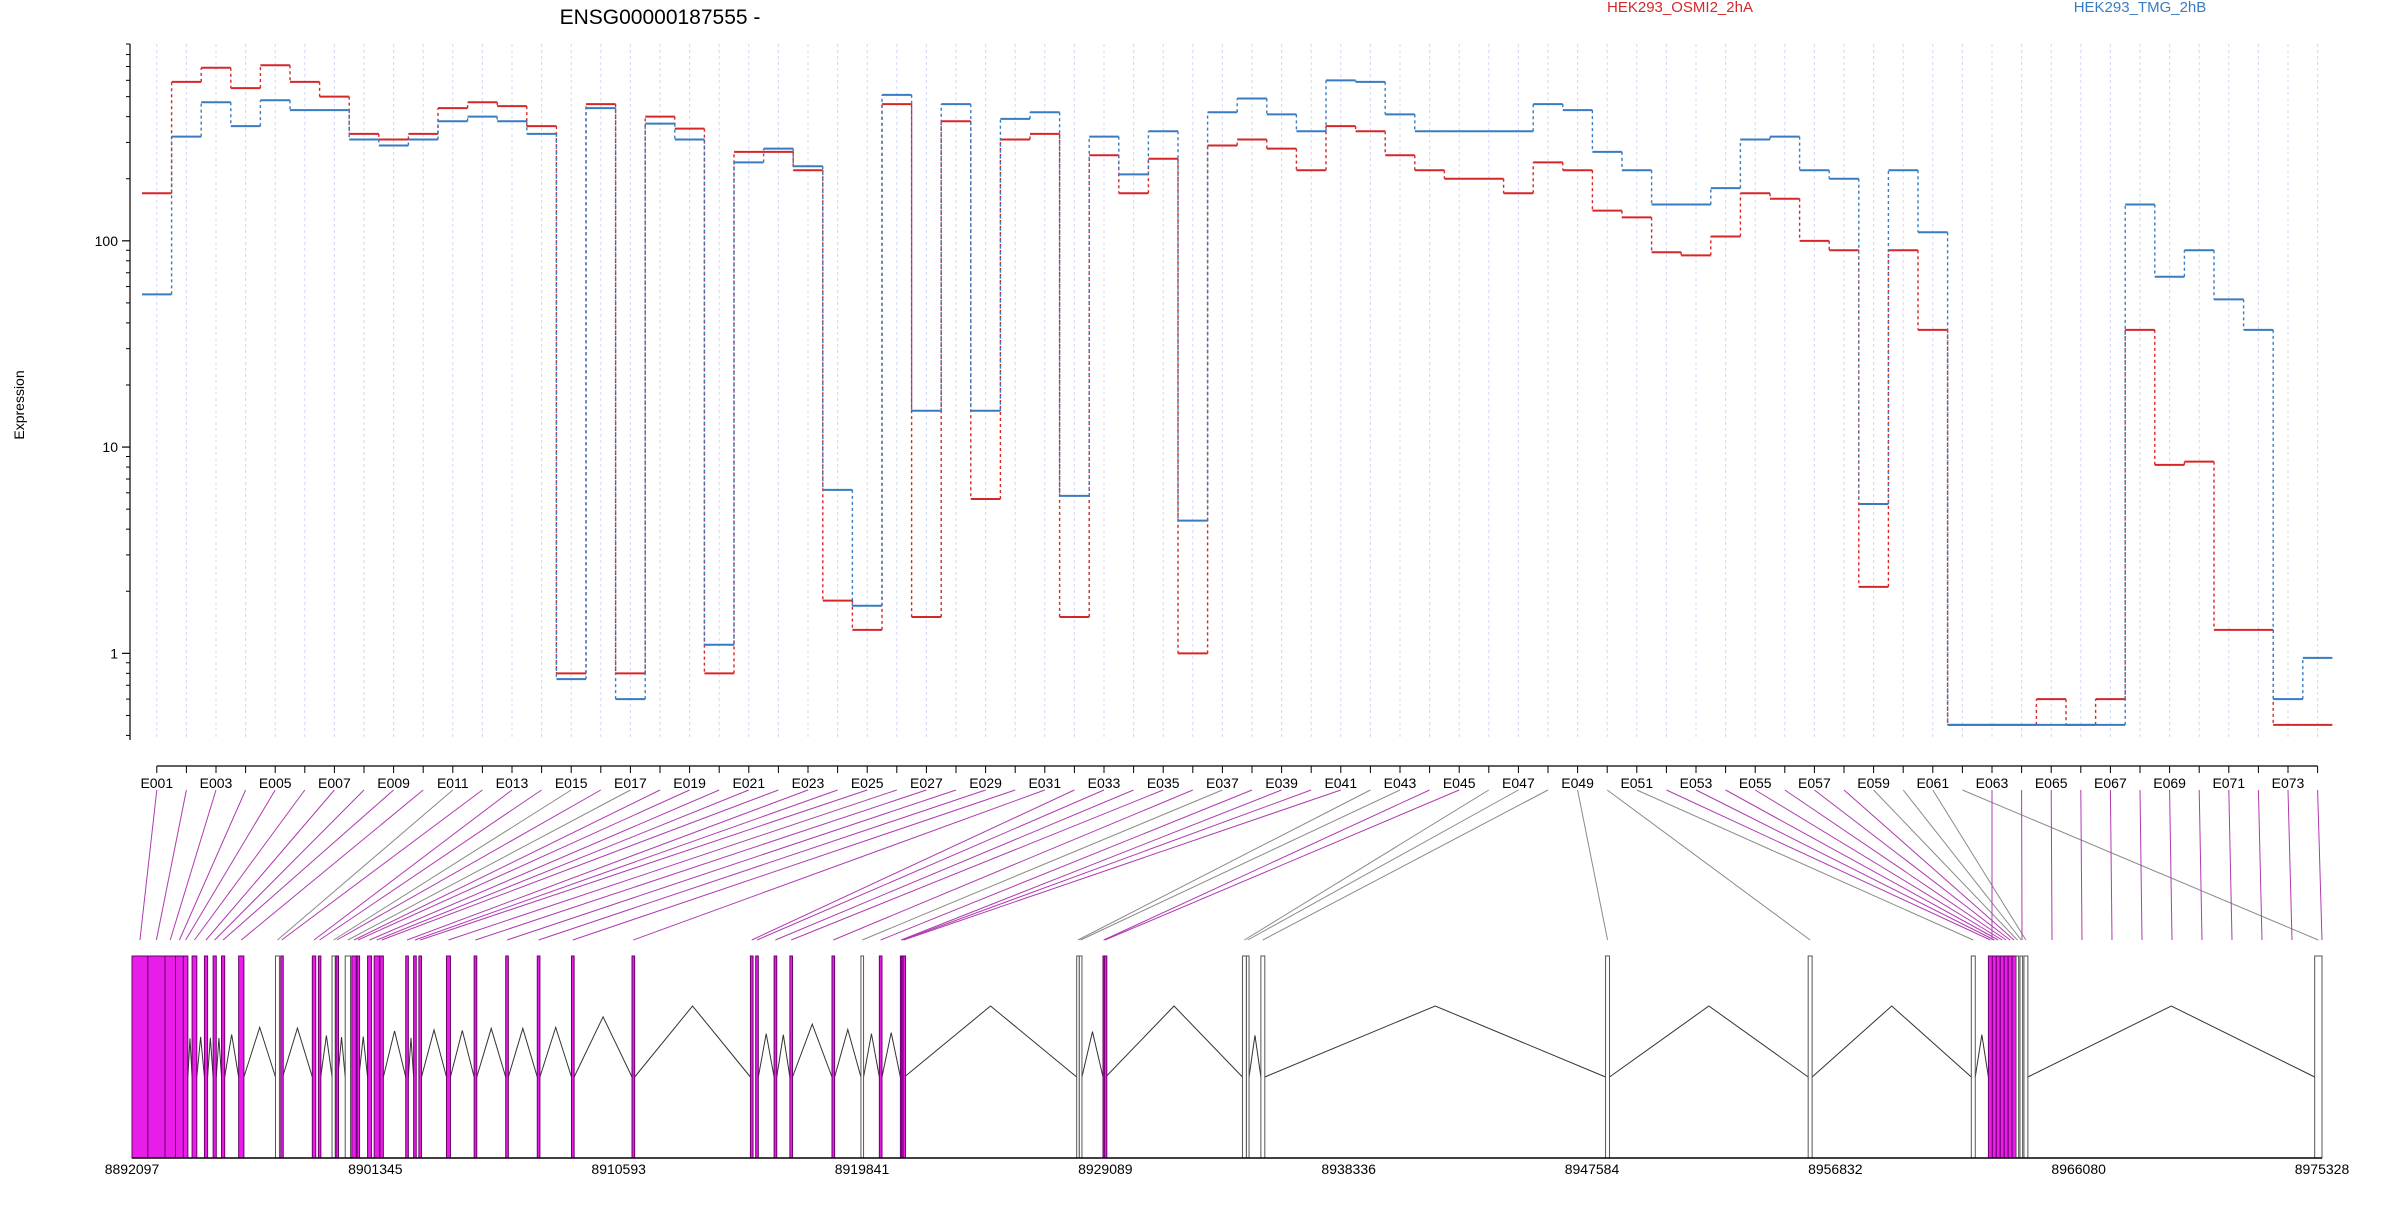 This screenshot has width=2400, height=1205. What do you see at coordinates (475, 1057) in the screenshot?
I see `exon-E027` at bounding box center [475, 1057].